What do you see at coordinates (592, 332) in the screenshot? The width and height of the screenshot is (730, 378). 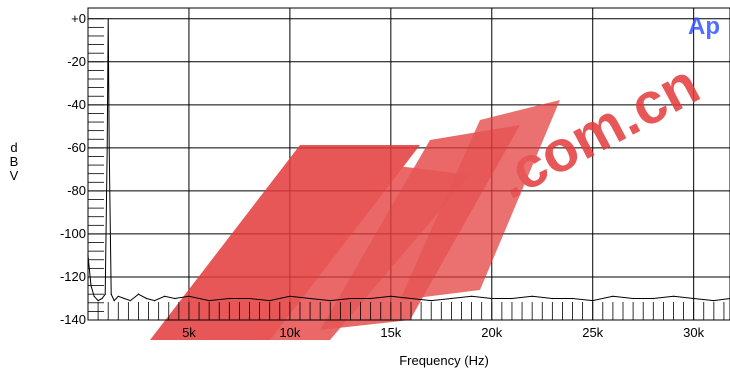 I see `x-tick-label: 25k` at bounding box center [592, 332].